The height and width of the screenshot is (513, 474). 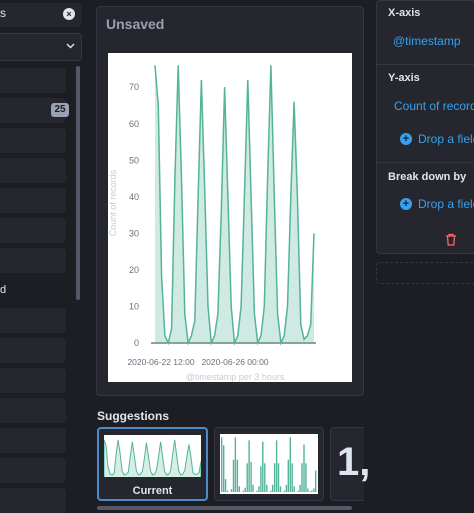 What do you see at coordinates (235, 377) in the screenshot?
I see `x-axis-title: @timestamp per 3 hours` at bounding box center [235, 377].